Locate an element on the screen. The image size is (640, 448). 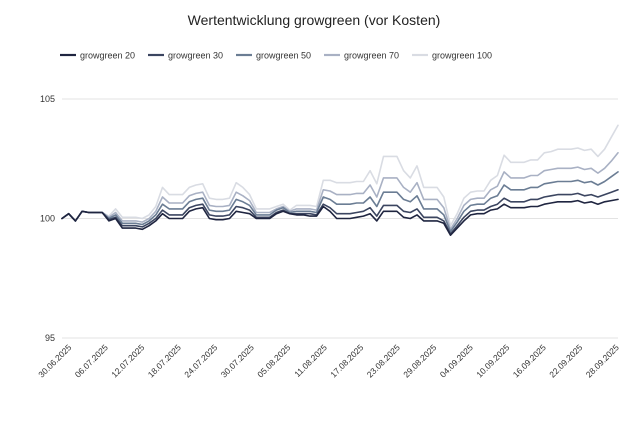
x-tick-label: 22.09.2025 is located at coordinates (565, 360).